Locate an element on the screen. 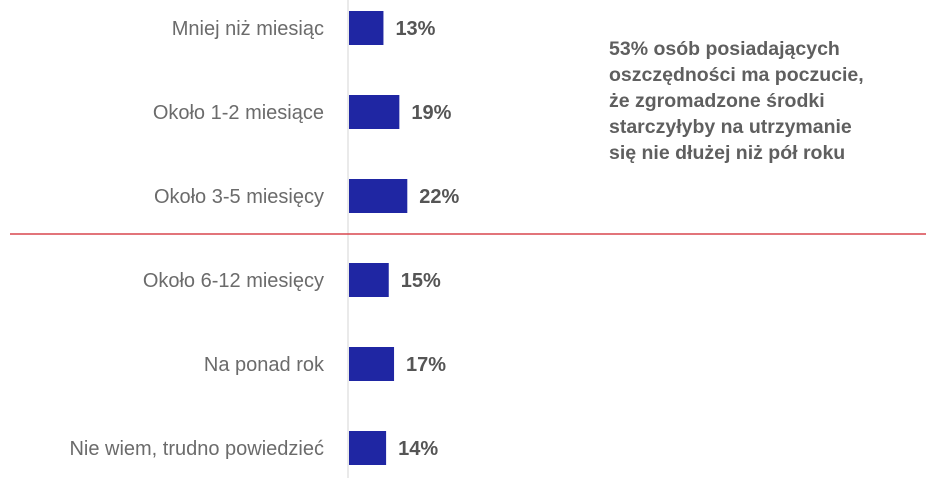 This screenshot has height=478, width=926. category-label: Około 6-12 miesięcy is located at coordinates (233, 281).